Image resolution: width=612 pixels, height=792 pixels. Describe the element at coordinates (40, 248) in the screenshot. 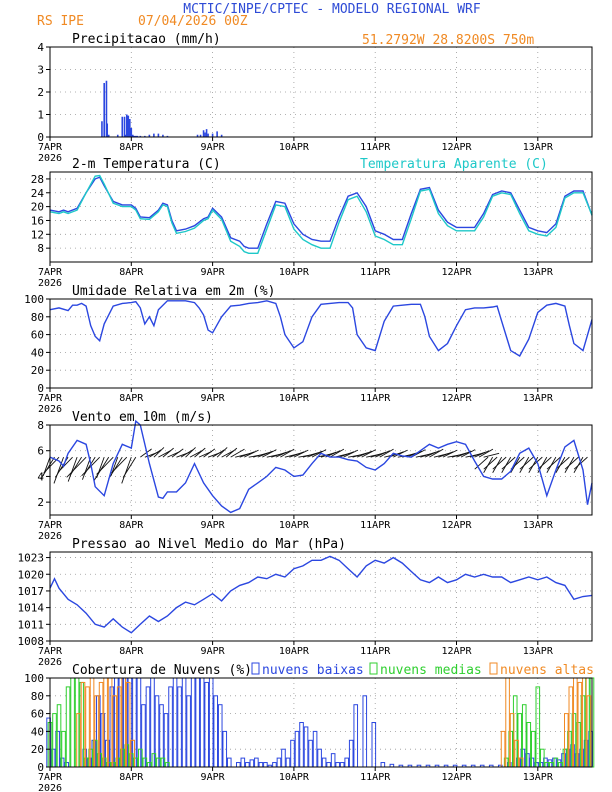

I see `y-tick-label: 8` at that location.